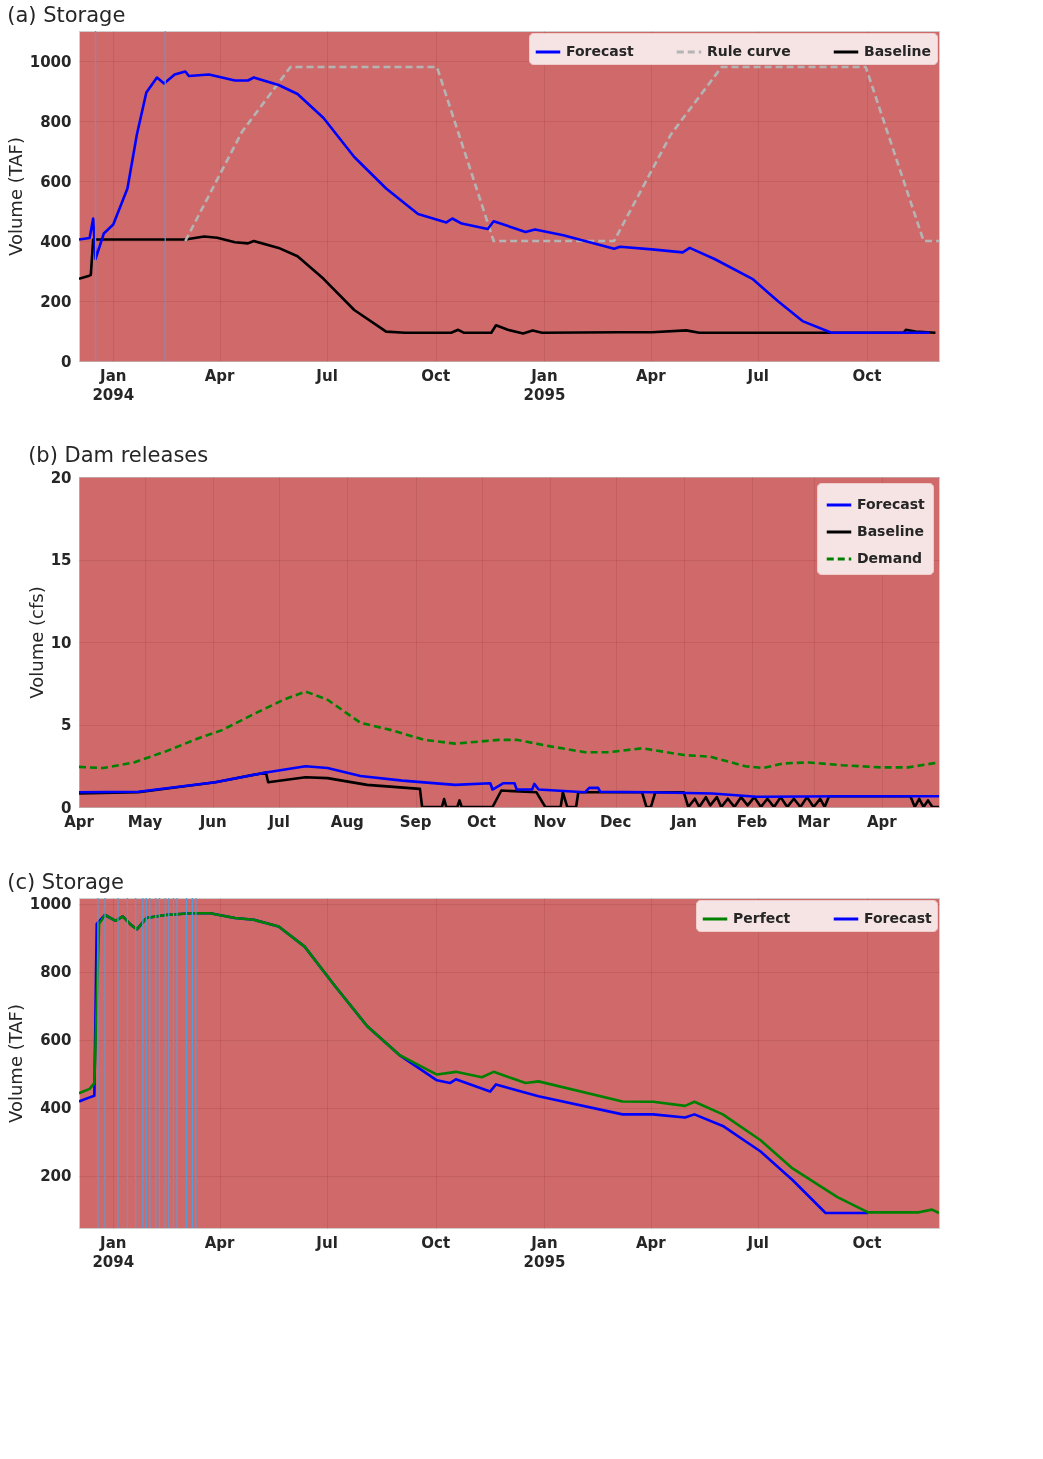  I want to click on chart-title: (a) Storage, so click(66, 15).